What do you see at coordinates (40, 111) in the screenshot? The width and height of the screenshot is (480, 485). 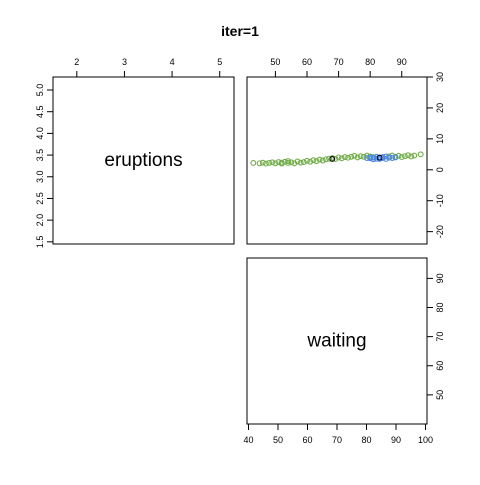 I see `y-tick-label: 4.5` at bounding box center [40, 111].